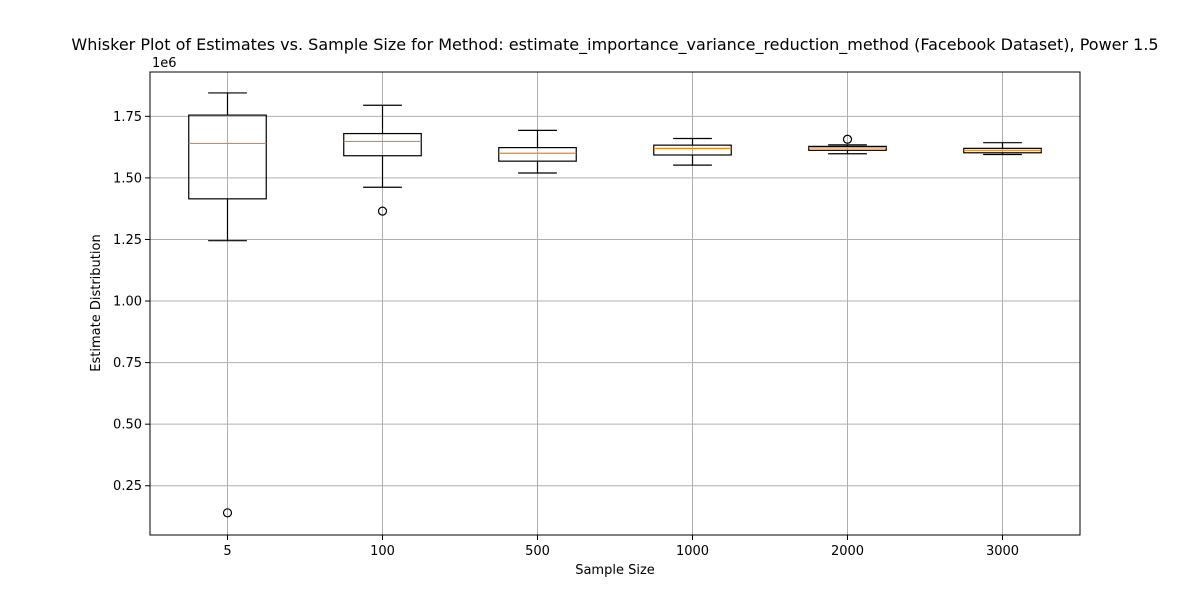  Describe the element at coordinates (537, 551) in the screenshot. I see `x-tick-label: 500` at that location.